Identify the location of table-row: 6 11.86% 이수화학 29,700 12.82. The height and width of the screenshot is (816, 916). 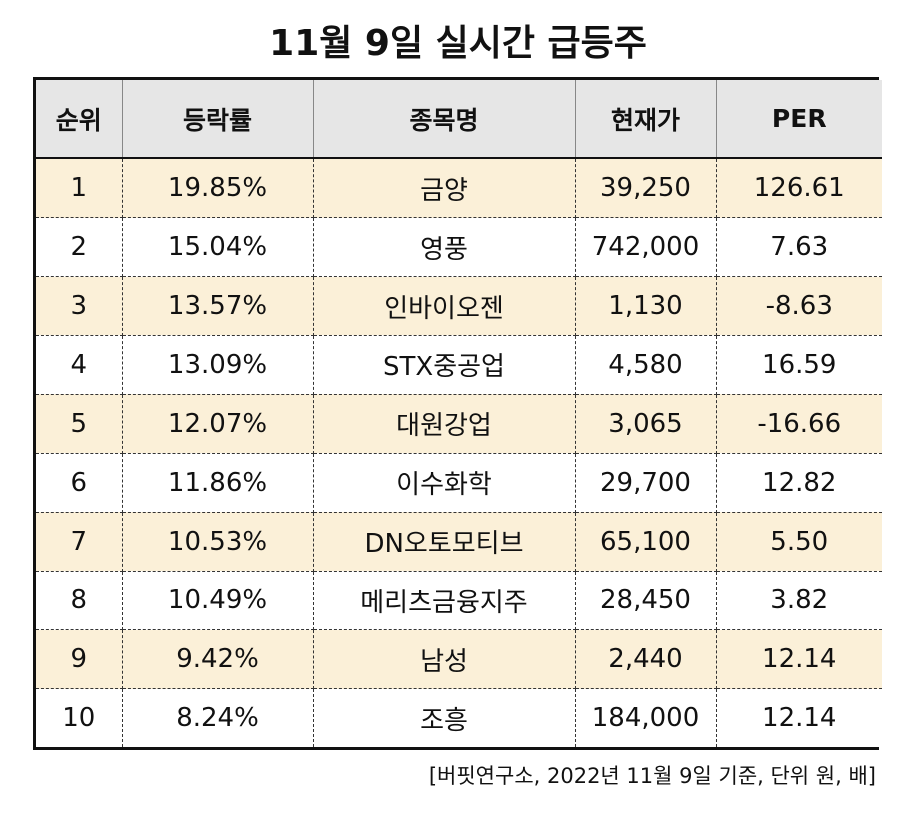
(459, 483).